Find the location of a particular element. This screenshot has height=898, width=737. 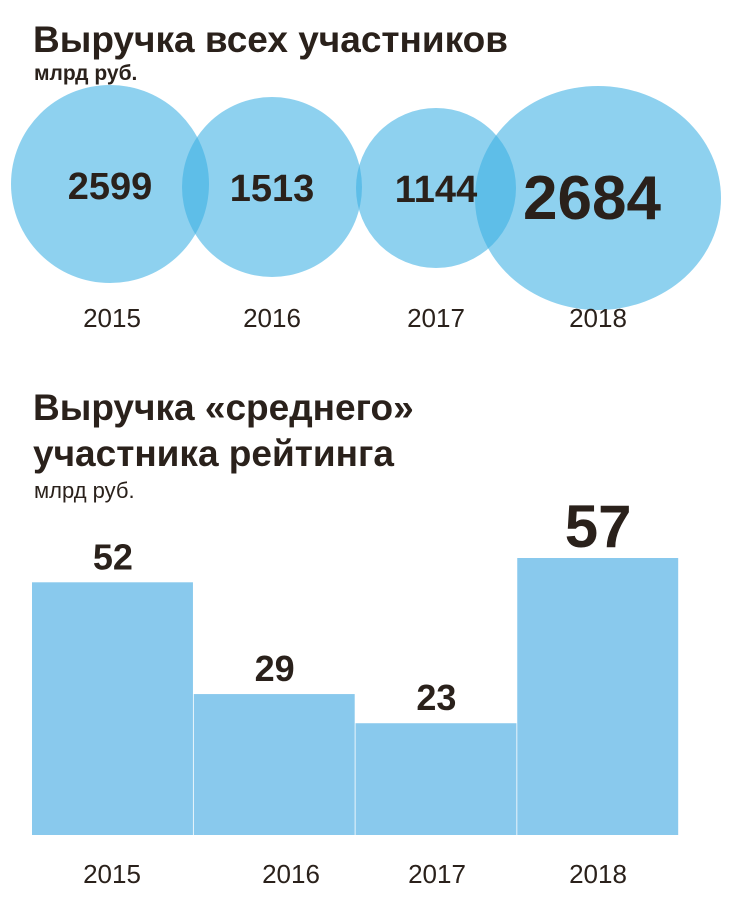

bar-2018 is located at coordinates (598, 696).